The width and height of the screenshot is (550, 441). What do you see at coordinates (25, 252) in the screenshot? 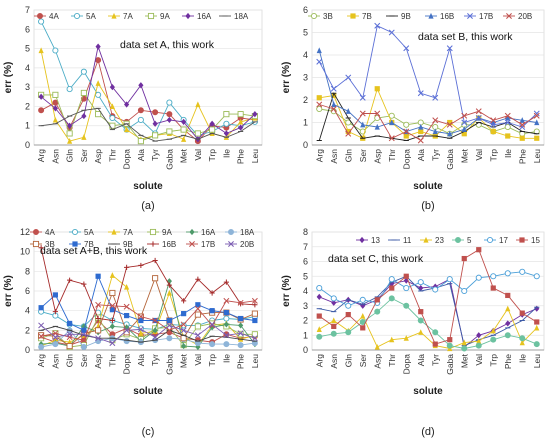
I see `y-tick-label: 10` at bounding box center [25, 252].